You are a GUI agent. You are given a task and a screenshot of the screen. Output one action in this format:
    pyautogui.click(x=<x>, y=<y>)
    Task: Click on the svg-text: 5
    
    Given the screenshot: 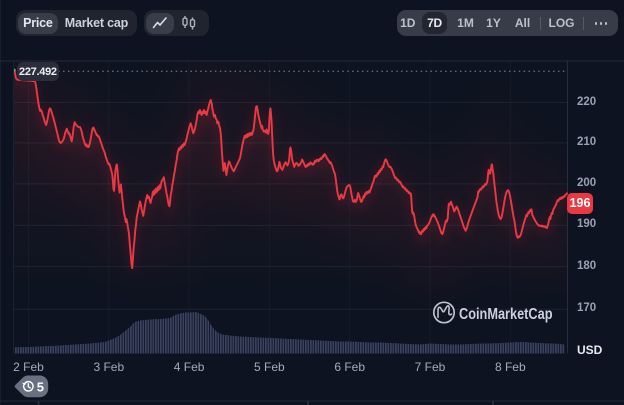 What is the action you would take?
    pyautogui.click(x=40, y=386)
    